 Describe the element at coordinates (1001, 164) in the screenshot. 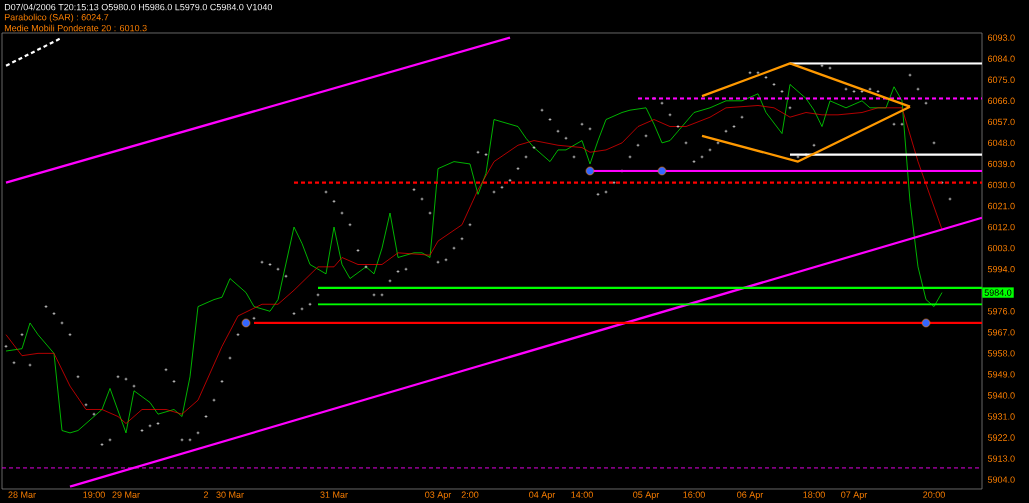

I see `y-tick-label: 6039.0` at that location.